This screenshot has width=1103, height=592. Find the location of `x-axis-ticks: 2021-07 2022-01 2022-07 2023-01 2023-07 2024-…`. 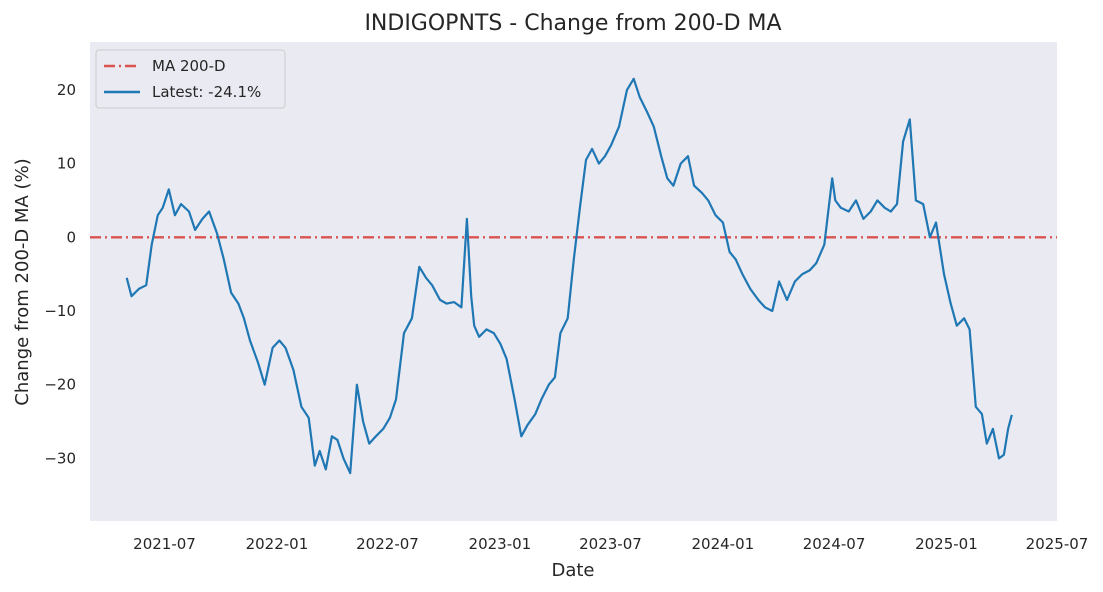

x-axis-ticks: 2021-07 2022-01 2022-07 2023-01 2023-07 2024-… is located at coordinates (610, 544).